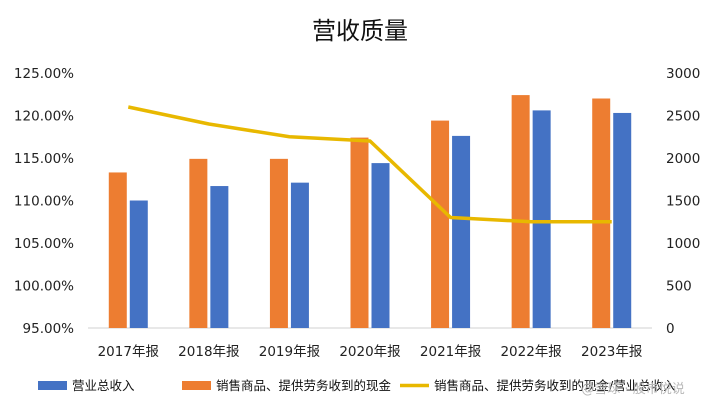 This screenshot has height=410, width=721. What do you see at coordinates (103, 385) in the screenshot?
I see `legend-label: 营业总收入` at bounding box center [103, 385].